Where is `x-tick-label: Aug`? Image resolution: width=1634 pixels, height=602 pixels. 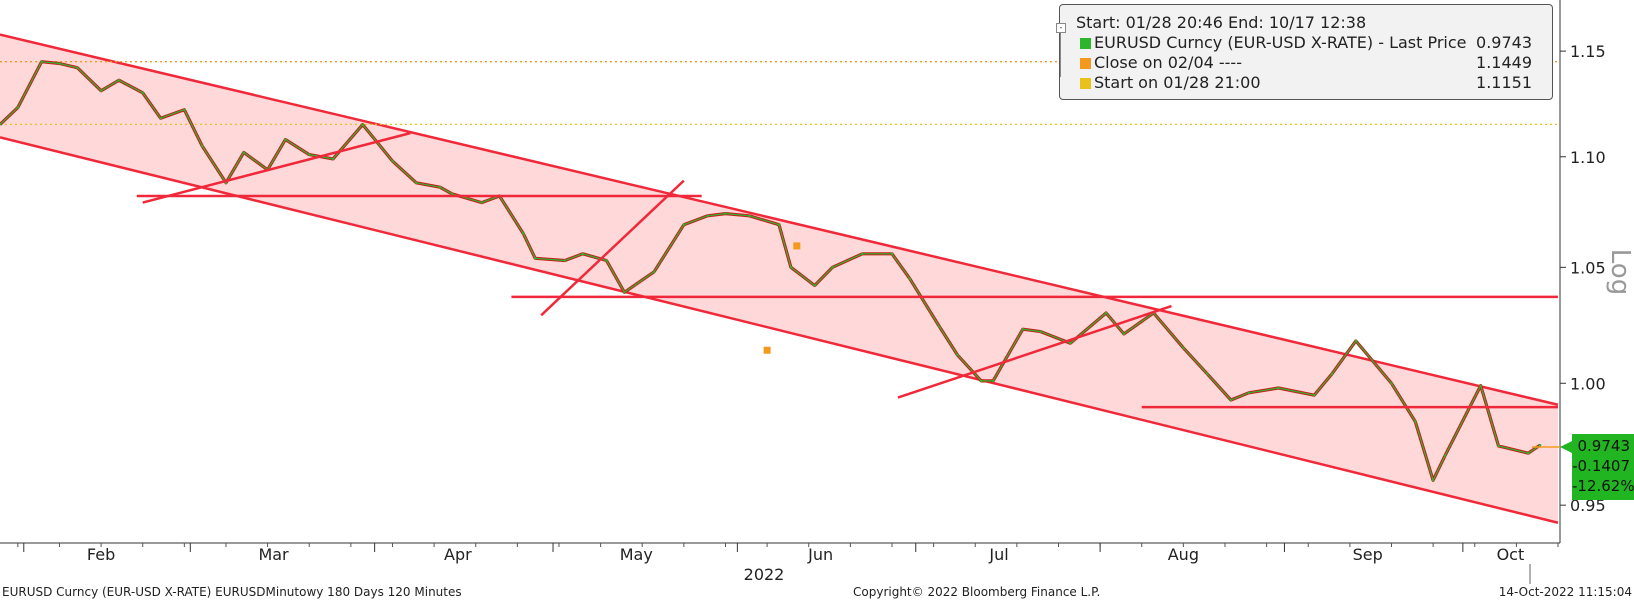 x-tick-label: Aug is located at coordinates (1183, 554).